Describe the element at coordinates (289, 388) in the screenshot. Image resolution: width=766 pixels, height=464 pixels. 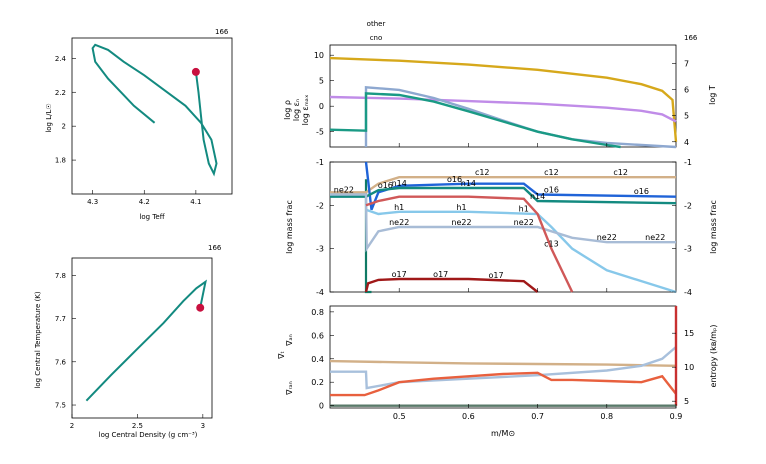
I see `label-grad-rad: ∇ᵣₐₙ` at that location.